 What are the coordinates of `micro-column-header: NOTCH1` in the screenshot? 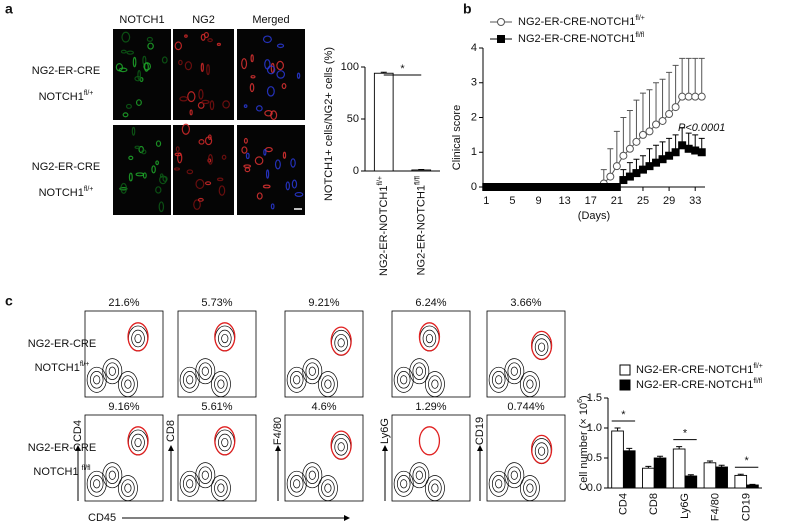 It's located at (141, 20).